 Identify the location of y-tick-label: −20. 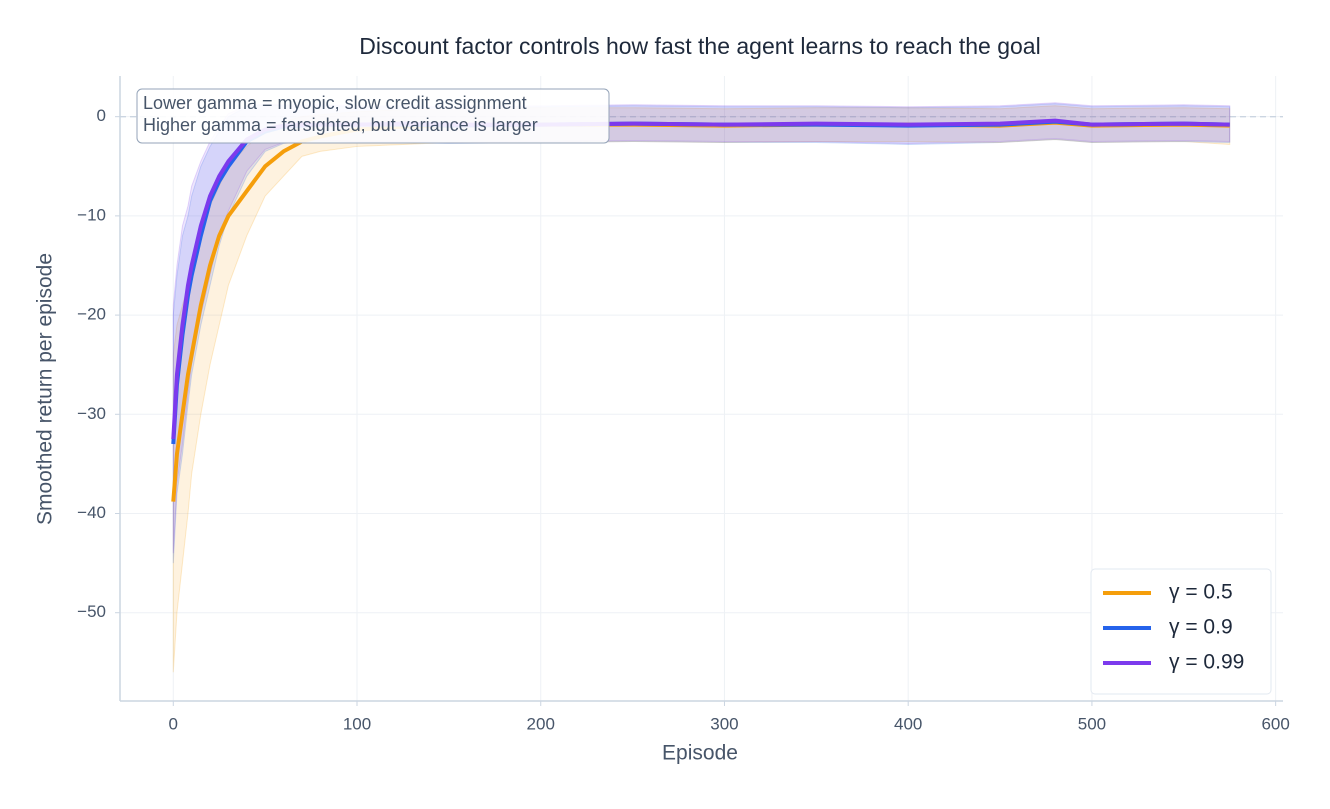
(91, 314).